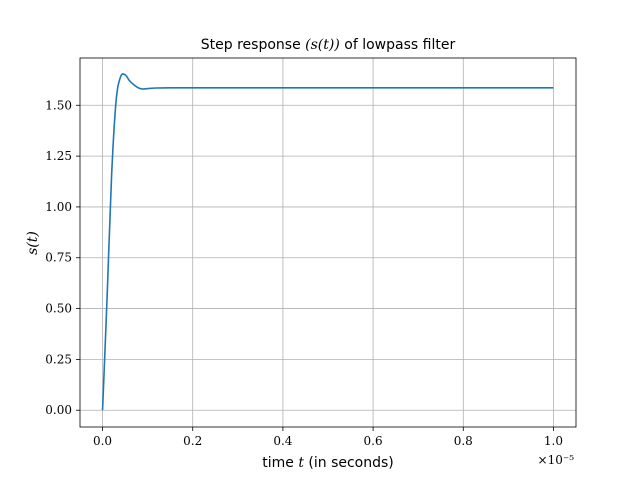 Image resolution: width=640 pixels, height=480 pixels. I want to click on chart-title: Step response (s(t)) of lowpass filter, so click(328, 45).